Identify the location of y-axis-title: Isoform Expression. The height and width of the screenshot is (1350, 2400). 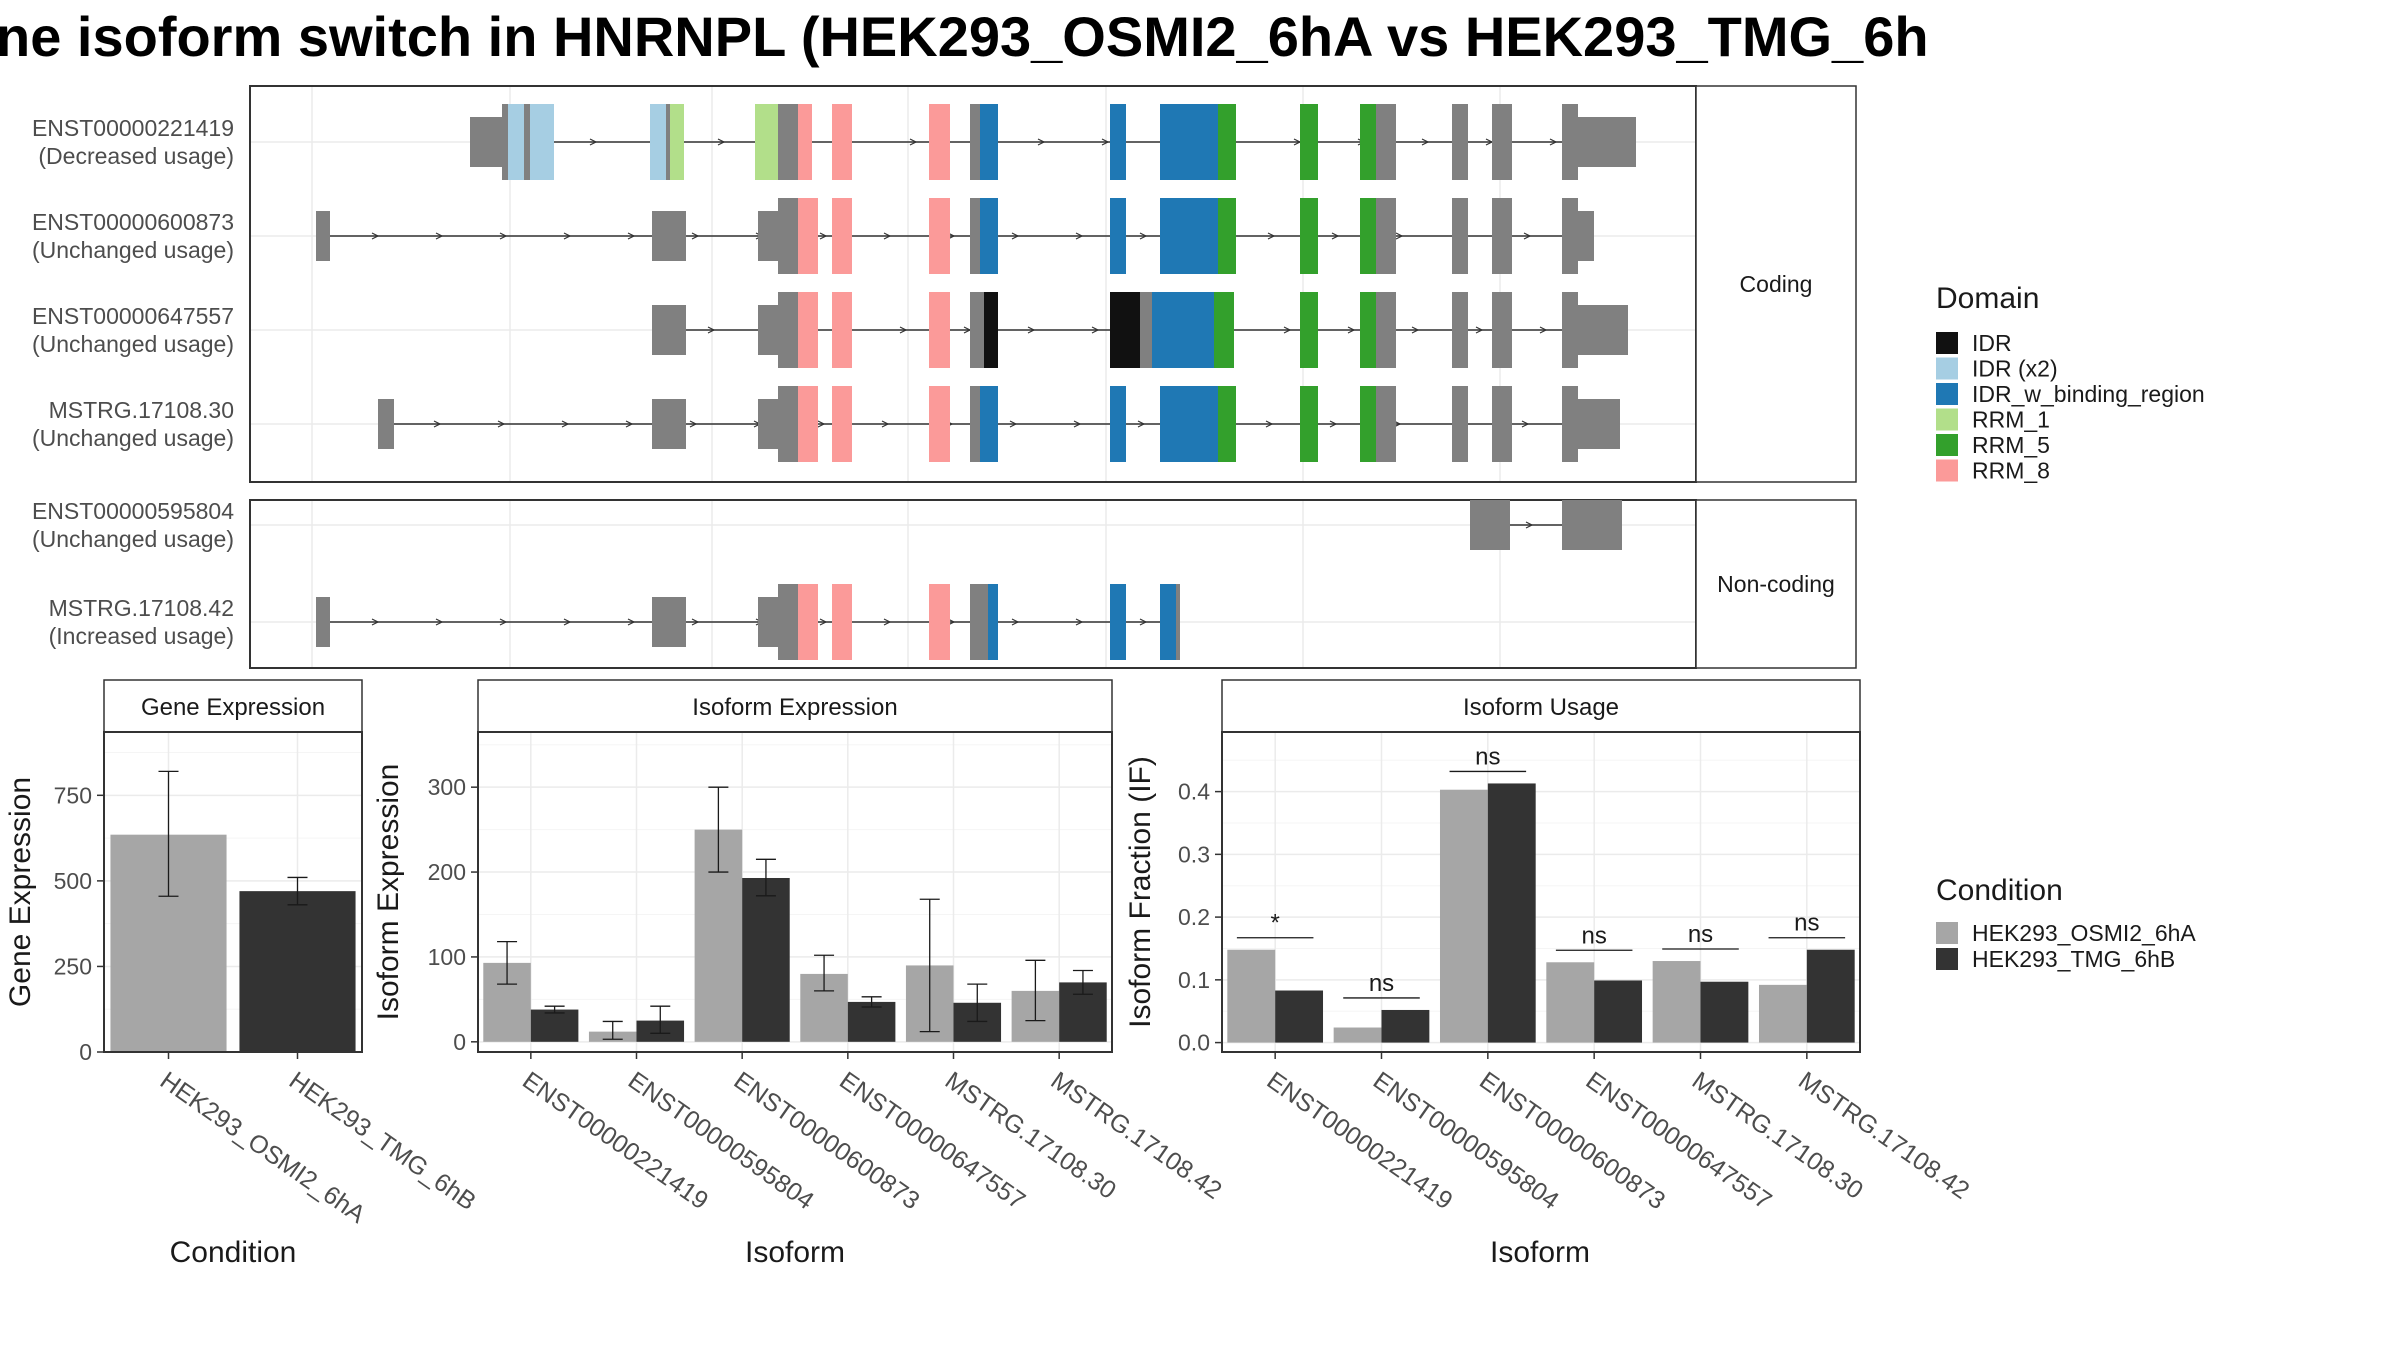
(388, 892).